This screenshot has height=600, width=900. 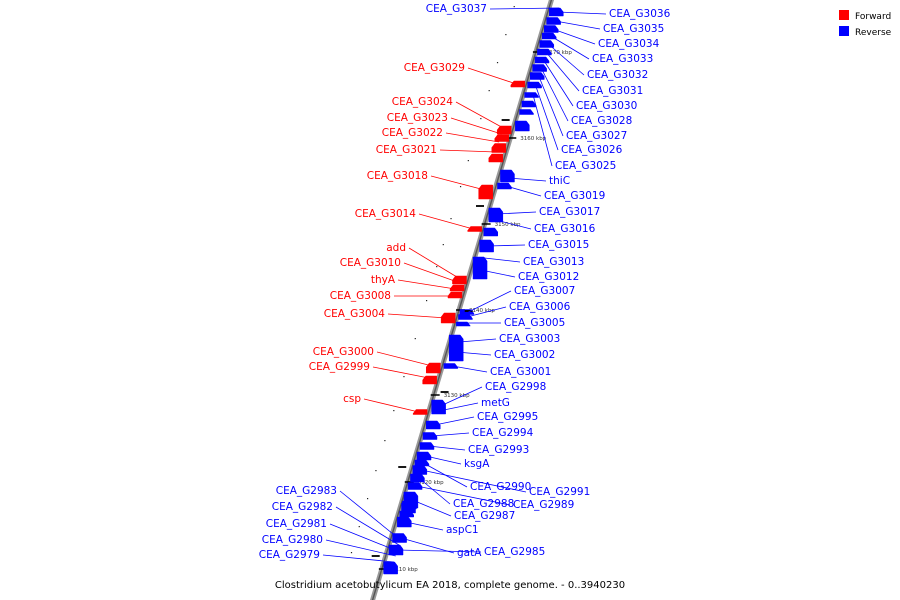 What do you see at coordinates (540, 307) in the screenshot?
I see `gene-label: CEA_G3006` at bounding box center [540, 307].